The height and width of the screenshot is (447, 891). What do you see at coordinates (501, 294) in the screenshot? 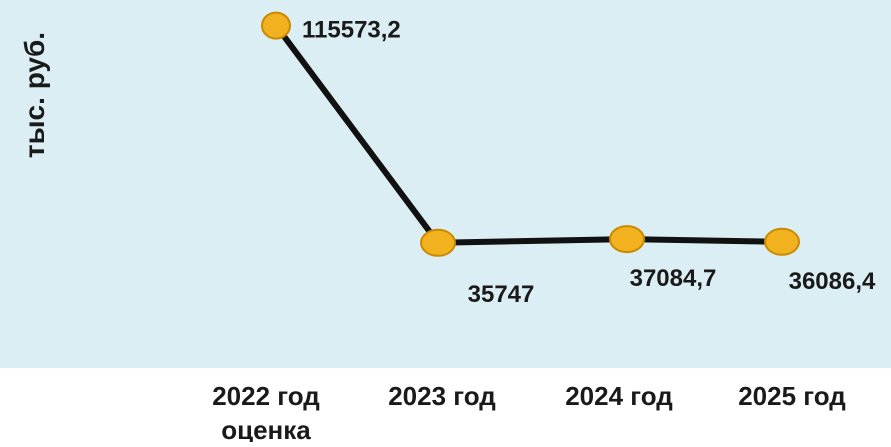
I see `data-label: 35747` at bounding box center [501, 294].